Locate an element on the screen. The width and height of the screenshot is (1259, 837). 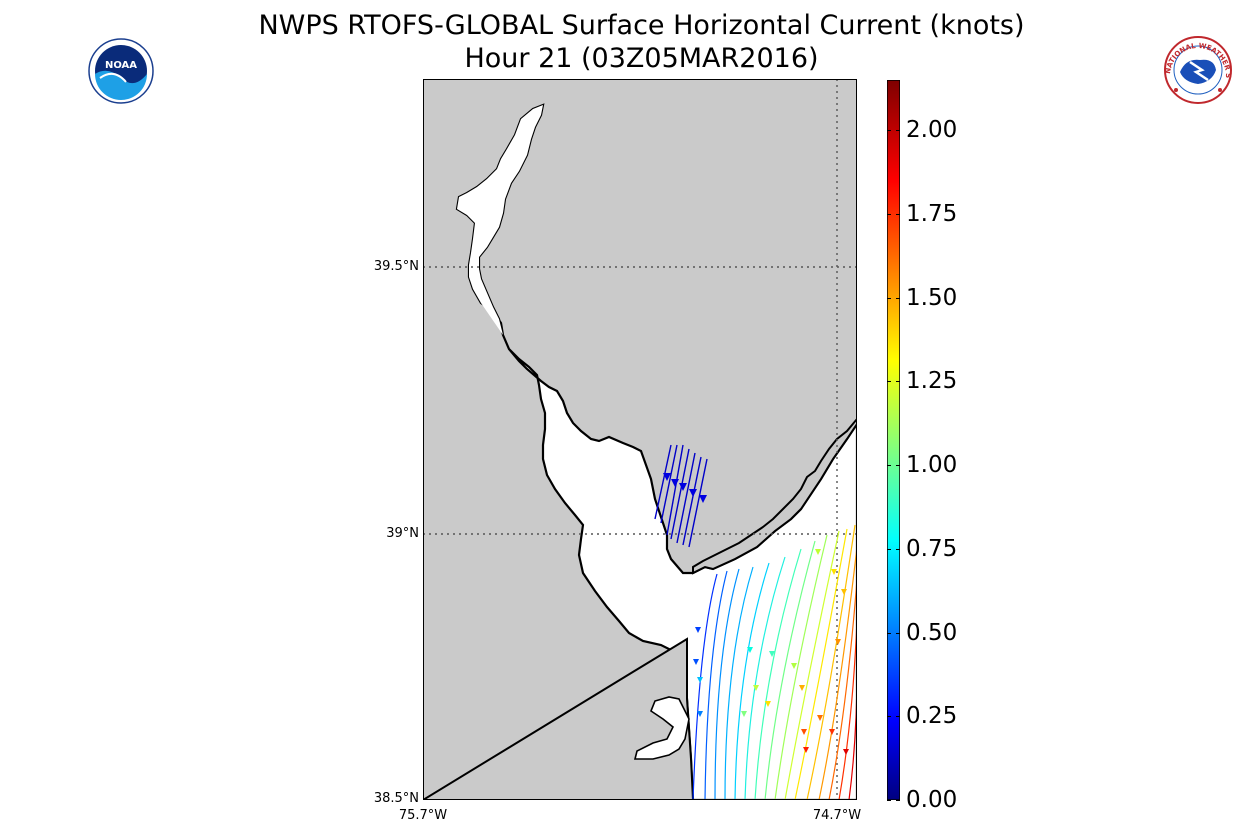
colorbar-tick-label: 0.50 is located at coordinates (932, 632).